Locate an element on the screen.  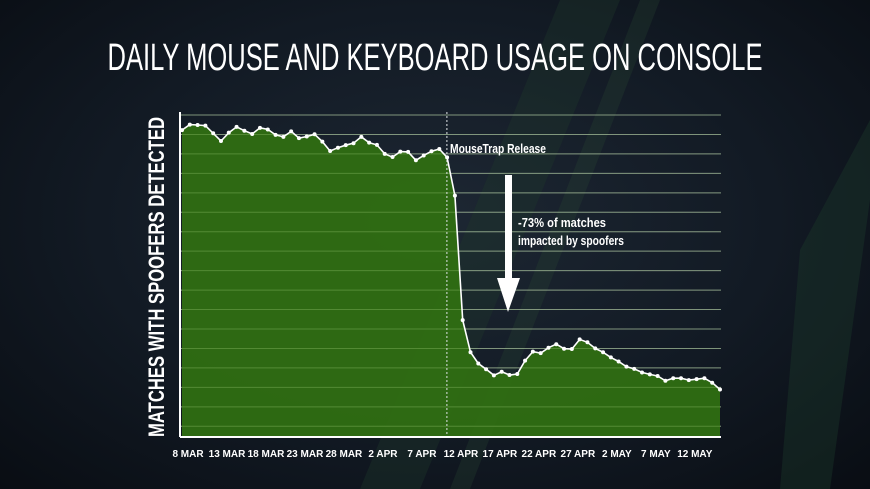
x-tick-label: 7 MAY is located at coordinates (656, 454).